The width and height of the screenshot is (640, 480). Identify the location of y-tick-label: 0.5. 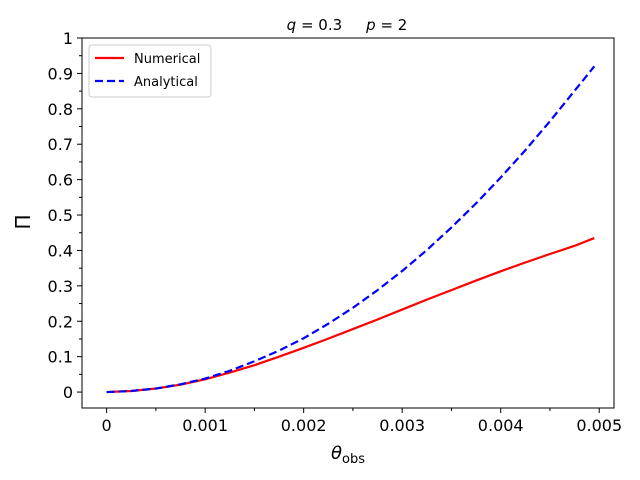
(60, 215).